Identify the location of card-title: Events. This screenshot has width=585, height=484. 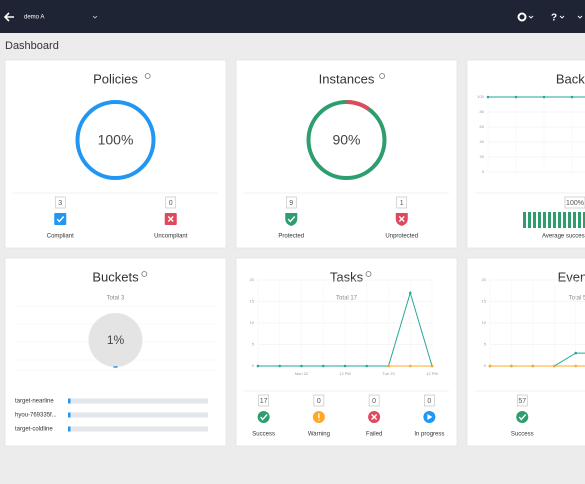
(571, 276).